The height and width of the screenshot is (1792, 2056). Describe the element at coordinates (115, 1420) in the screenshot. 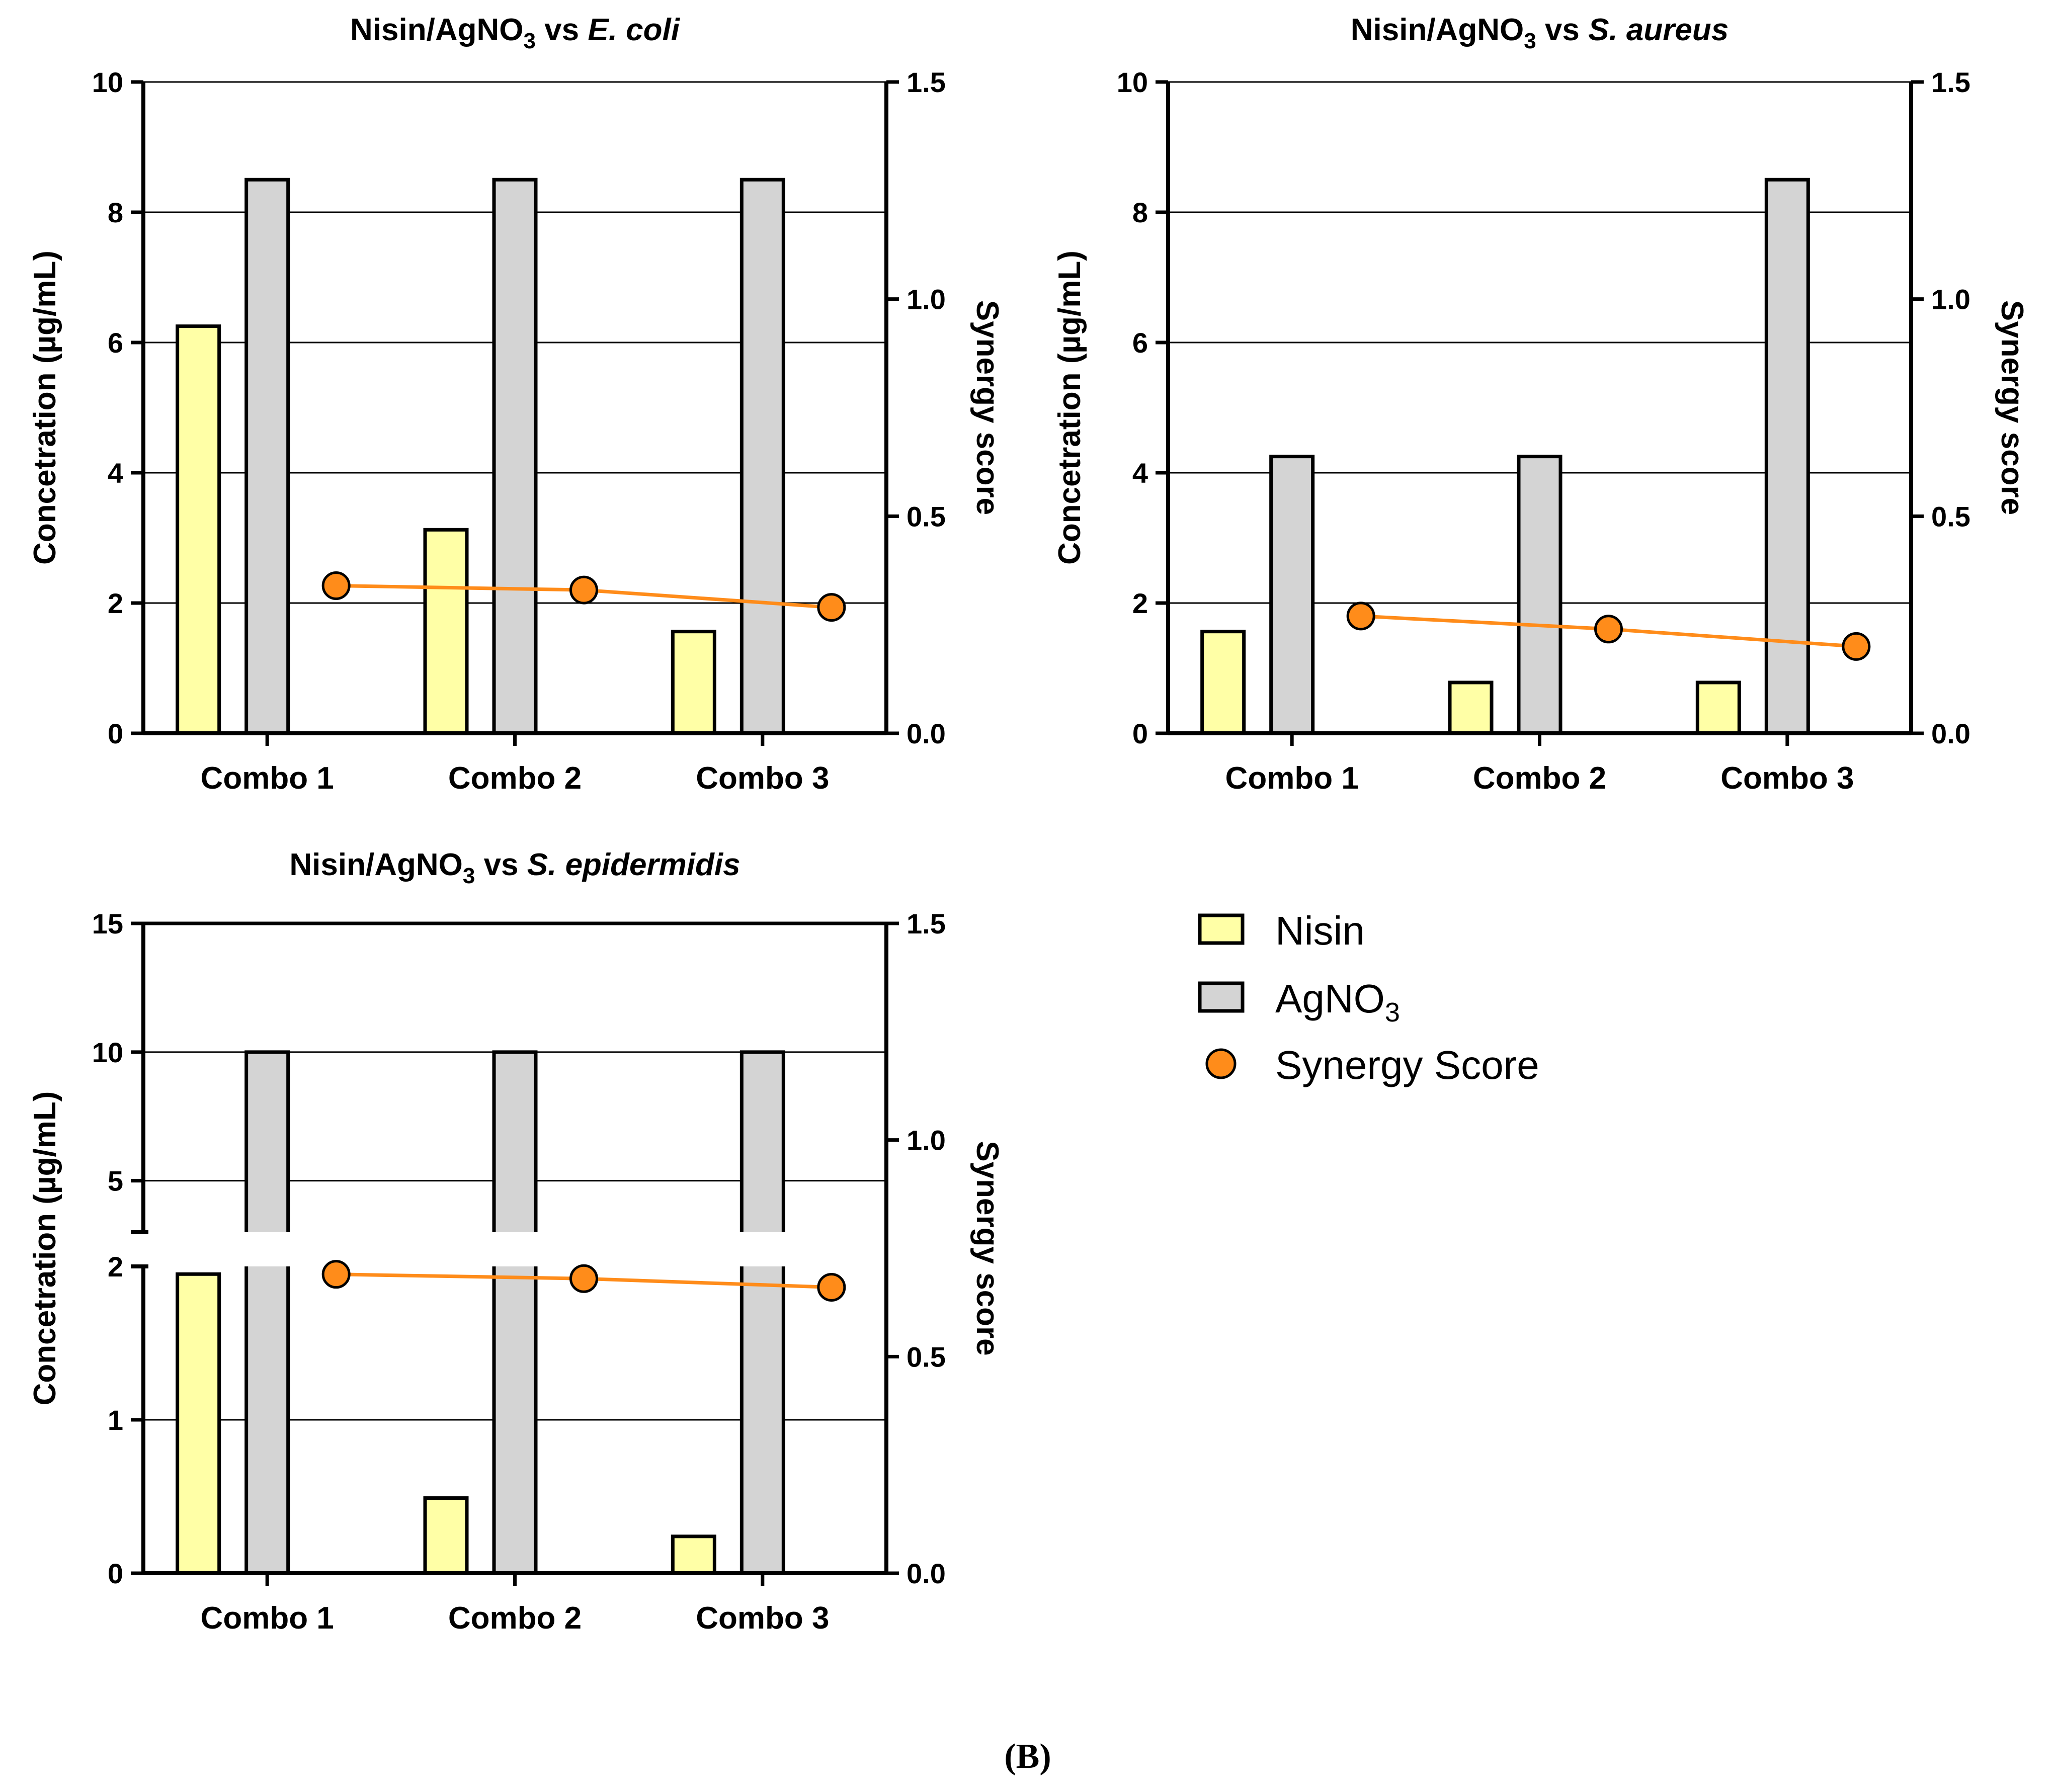

I see `y-tick-label: 1` at that location.